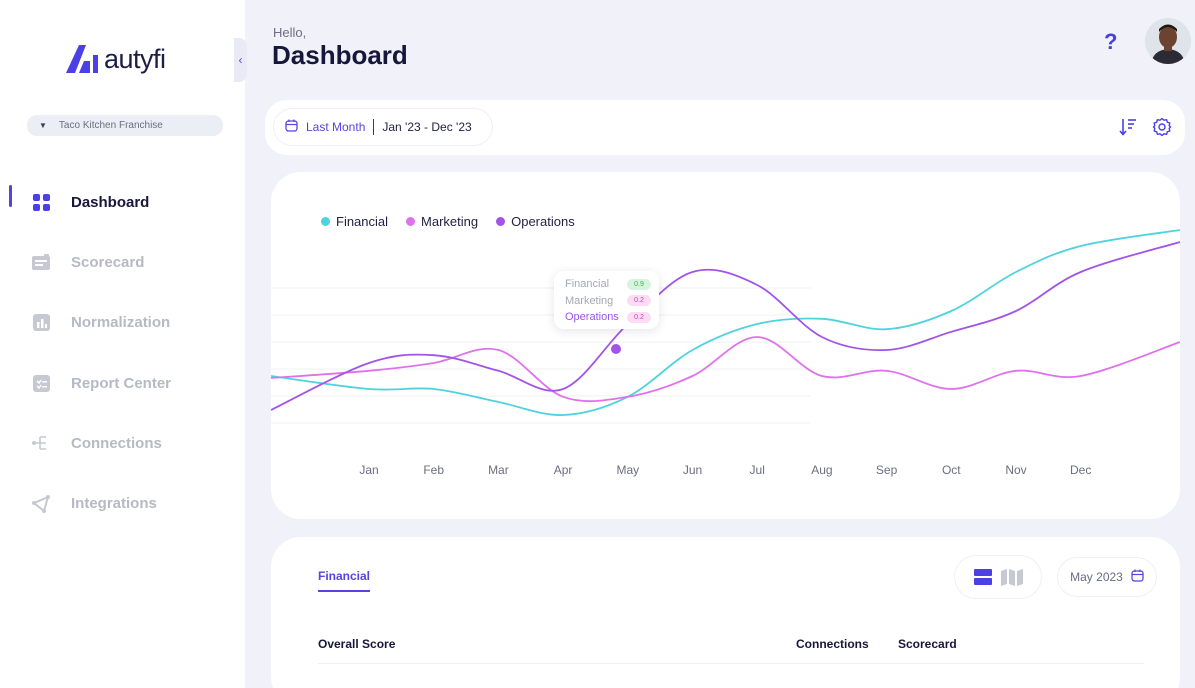  What do you see at coordinates (1011, 577) in the screenshot?
I see `map-view-icon` at bounding box center [1011, 577].